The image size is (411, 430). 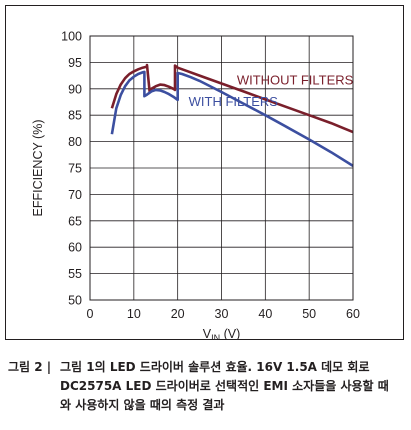 What do you see at coordinates (222, 314) in the screenshot?
I see `x-tick-label: 30` at bounding box center [222, 314].